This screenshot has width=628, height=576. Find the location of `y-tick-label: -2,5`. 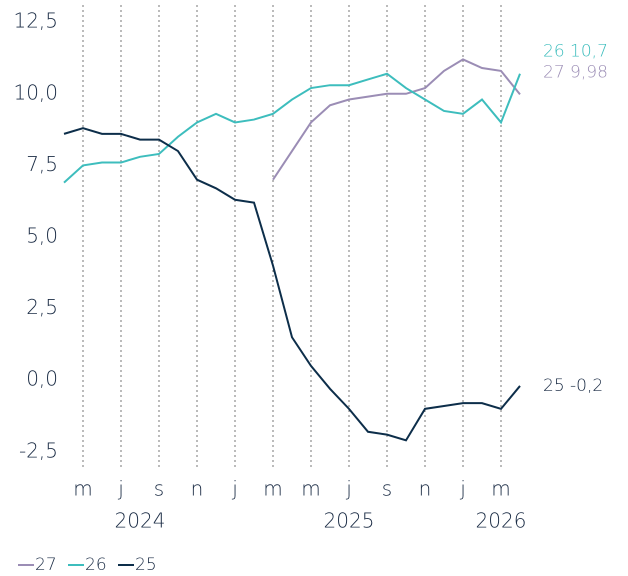

y-tick-label: -2,5 is located at coordinates (38, 450).